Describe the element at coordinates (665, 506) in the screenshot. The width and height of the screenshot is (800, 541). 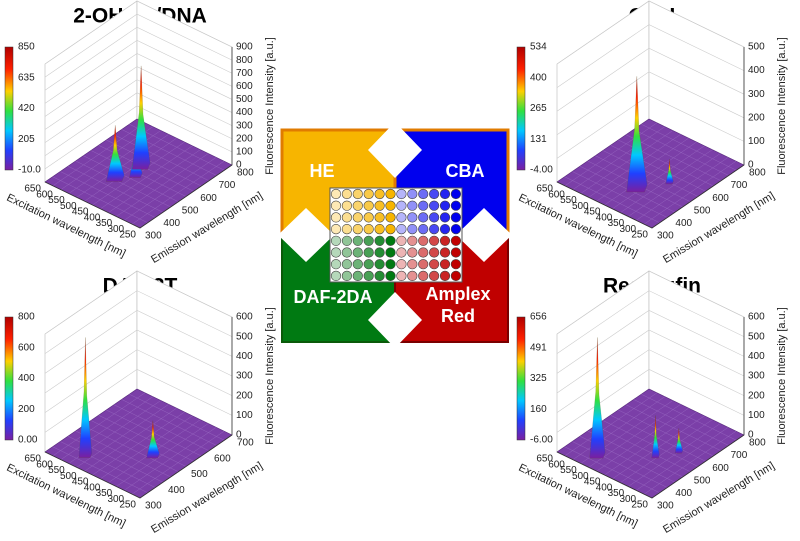
I see `y-tick-label: 300` at that location.